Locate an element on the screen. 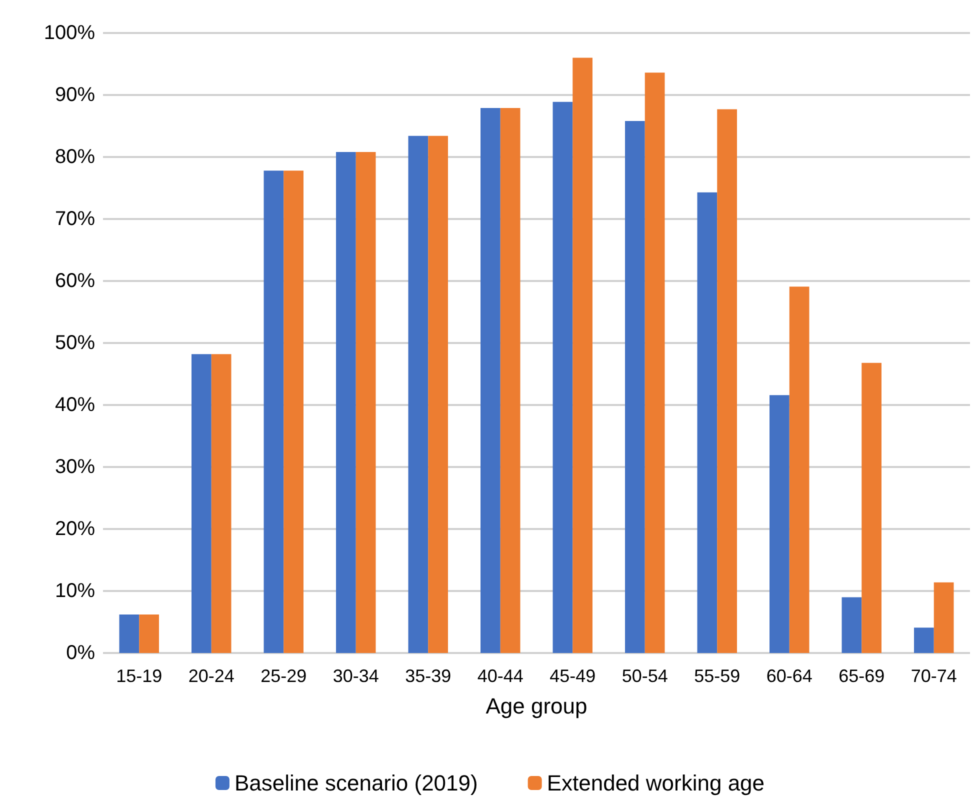 The image size is (980, 807). y-tick-label: 50% is located at coordinates (75, 343).